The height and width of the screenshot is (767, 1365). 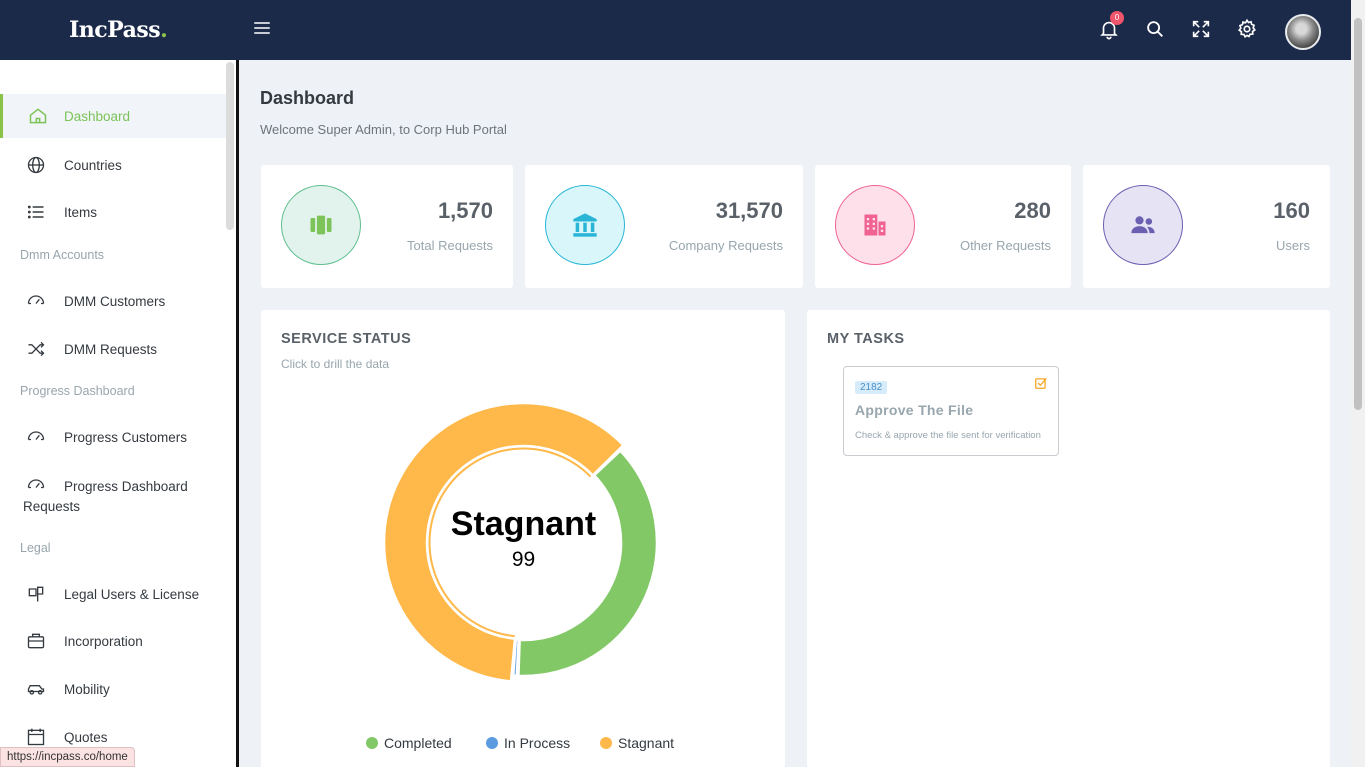 I want to click on service-status-donut-chart: Stagnant 99, so click(x=523, y=542).